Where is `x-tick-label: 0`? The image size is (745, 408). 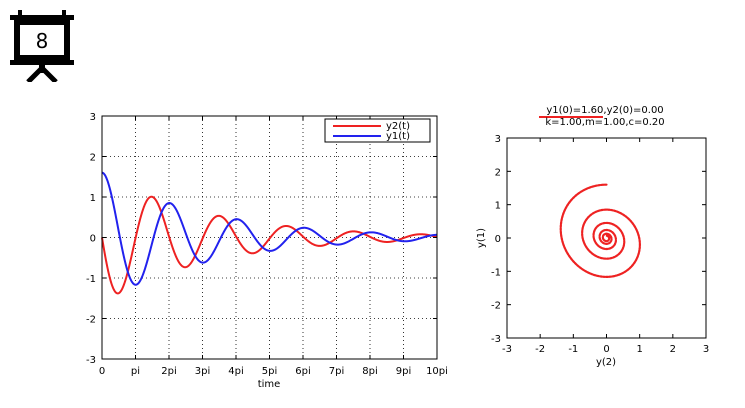 x-tick-label: 0 is located at coordinates (102, 371).